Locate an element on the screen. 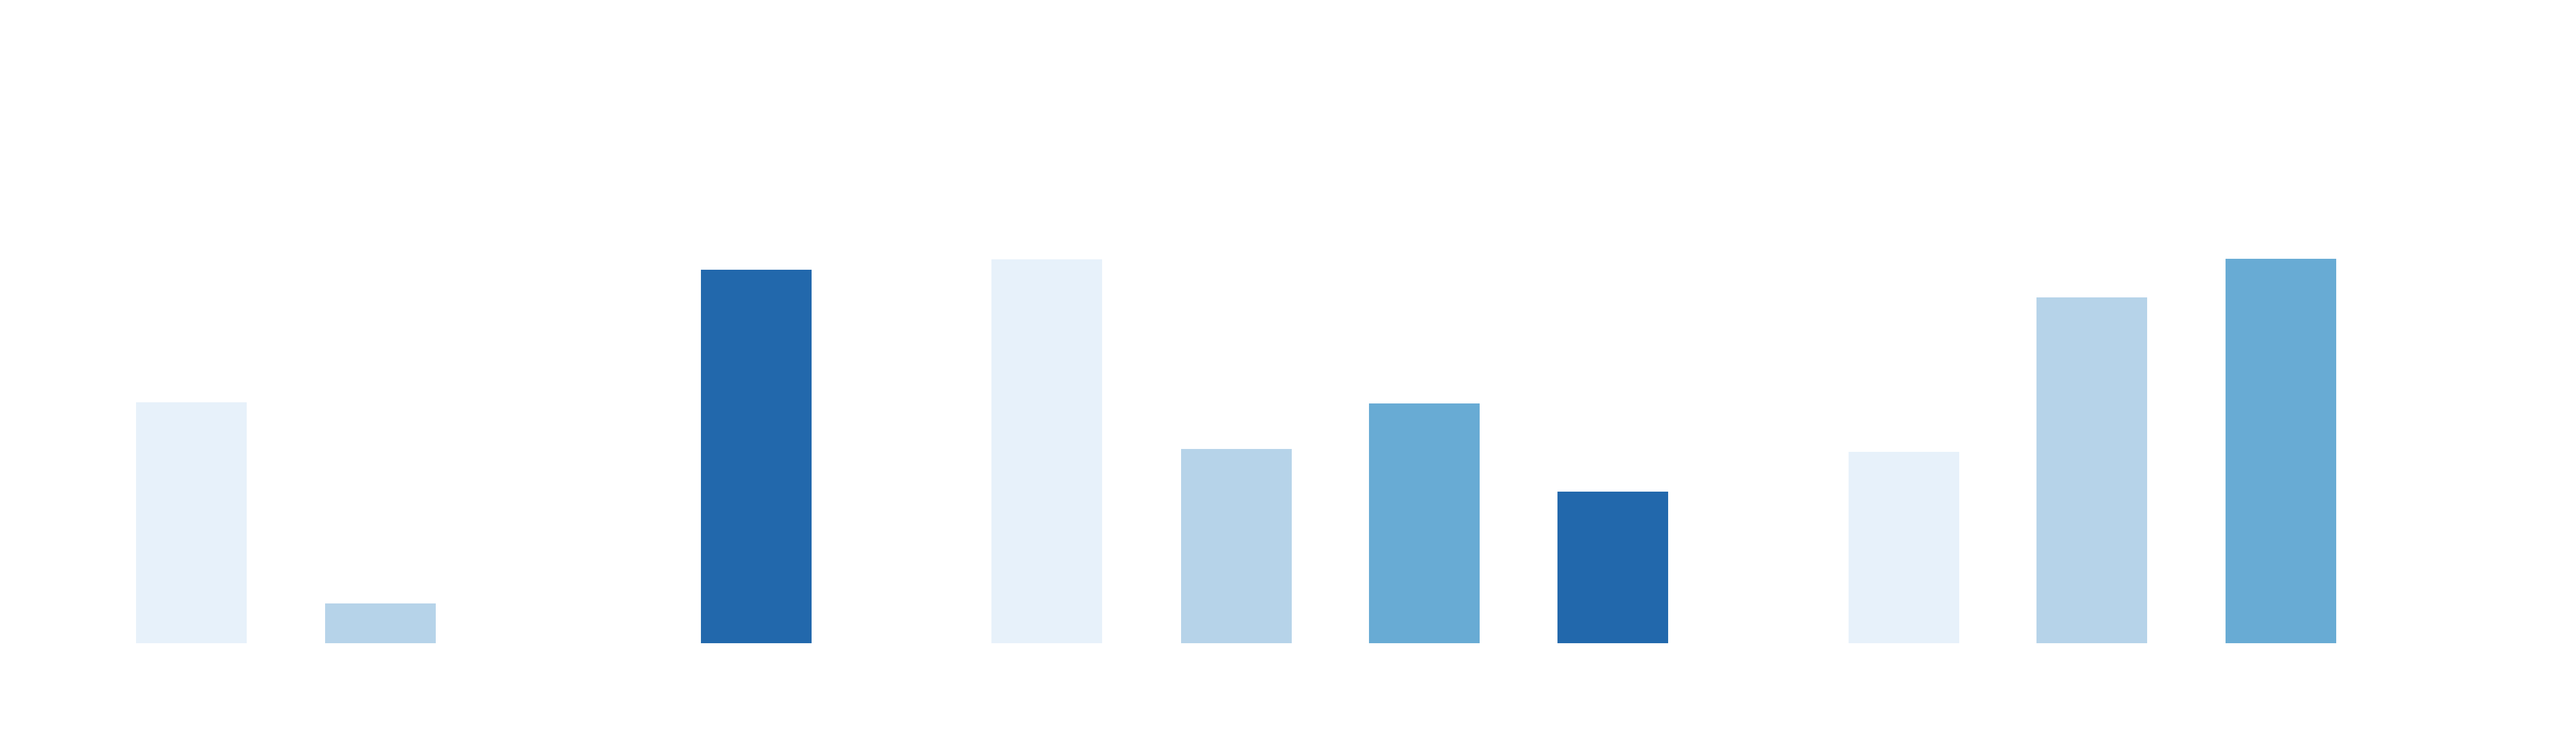 The height and width of the screenshot is (736, 2576). bar-group1-series1 is located at coordinates (191, 522).